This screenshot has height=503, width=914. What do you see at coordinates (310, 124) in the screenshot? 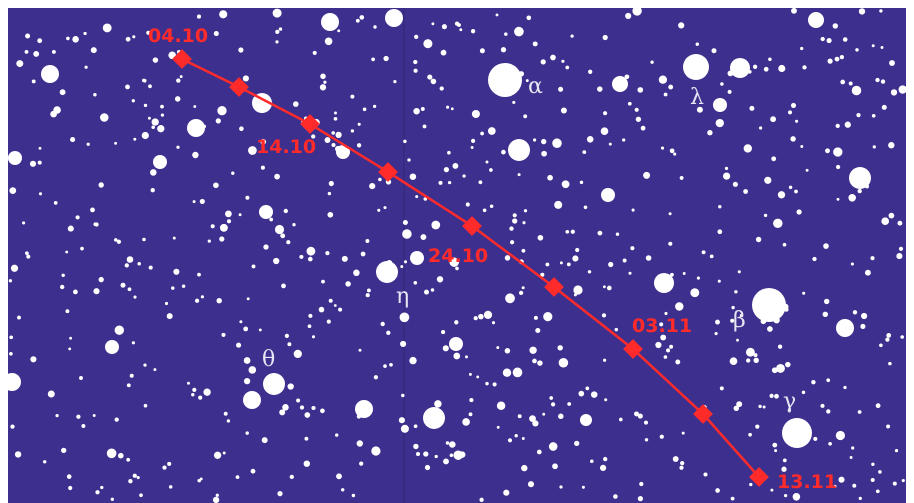
I see `path-marker` at bounding box center [310, 124].